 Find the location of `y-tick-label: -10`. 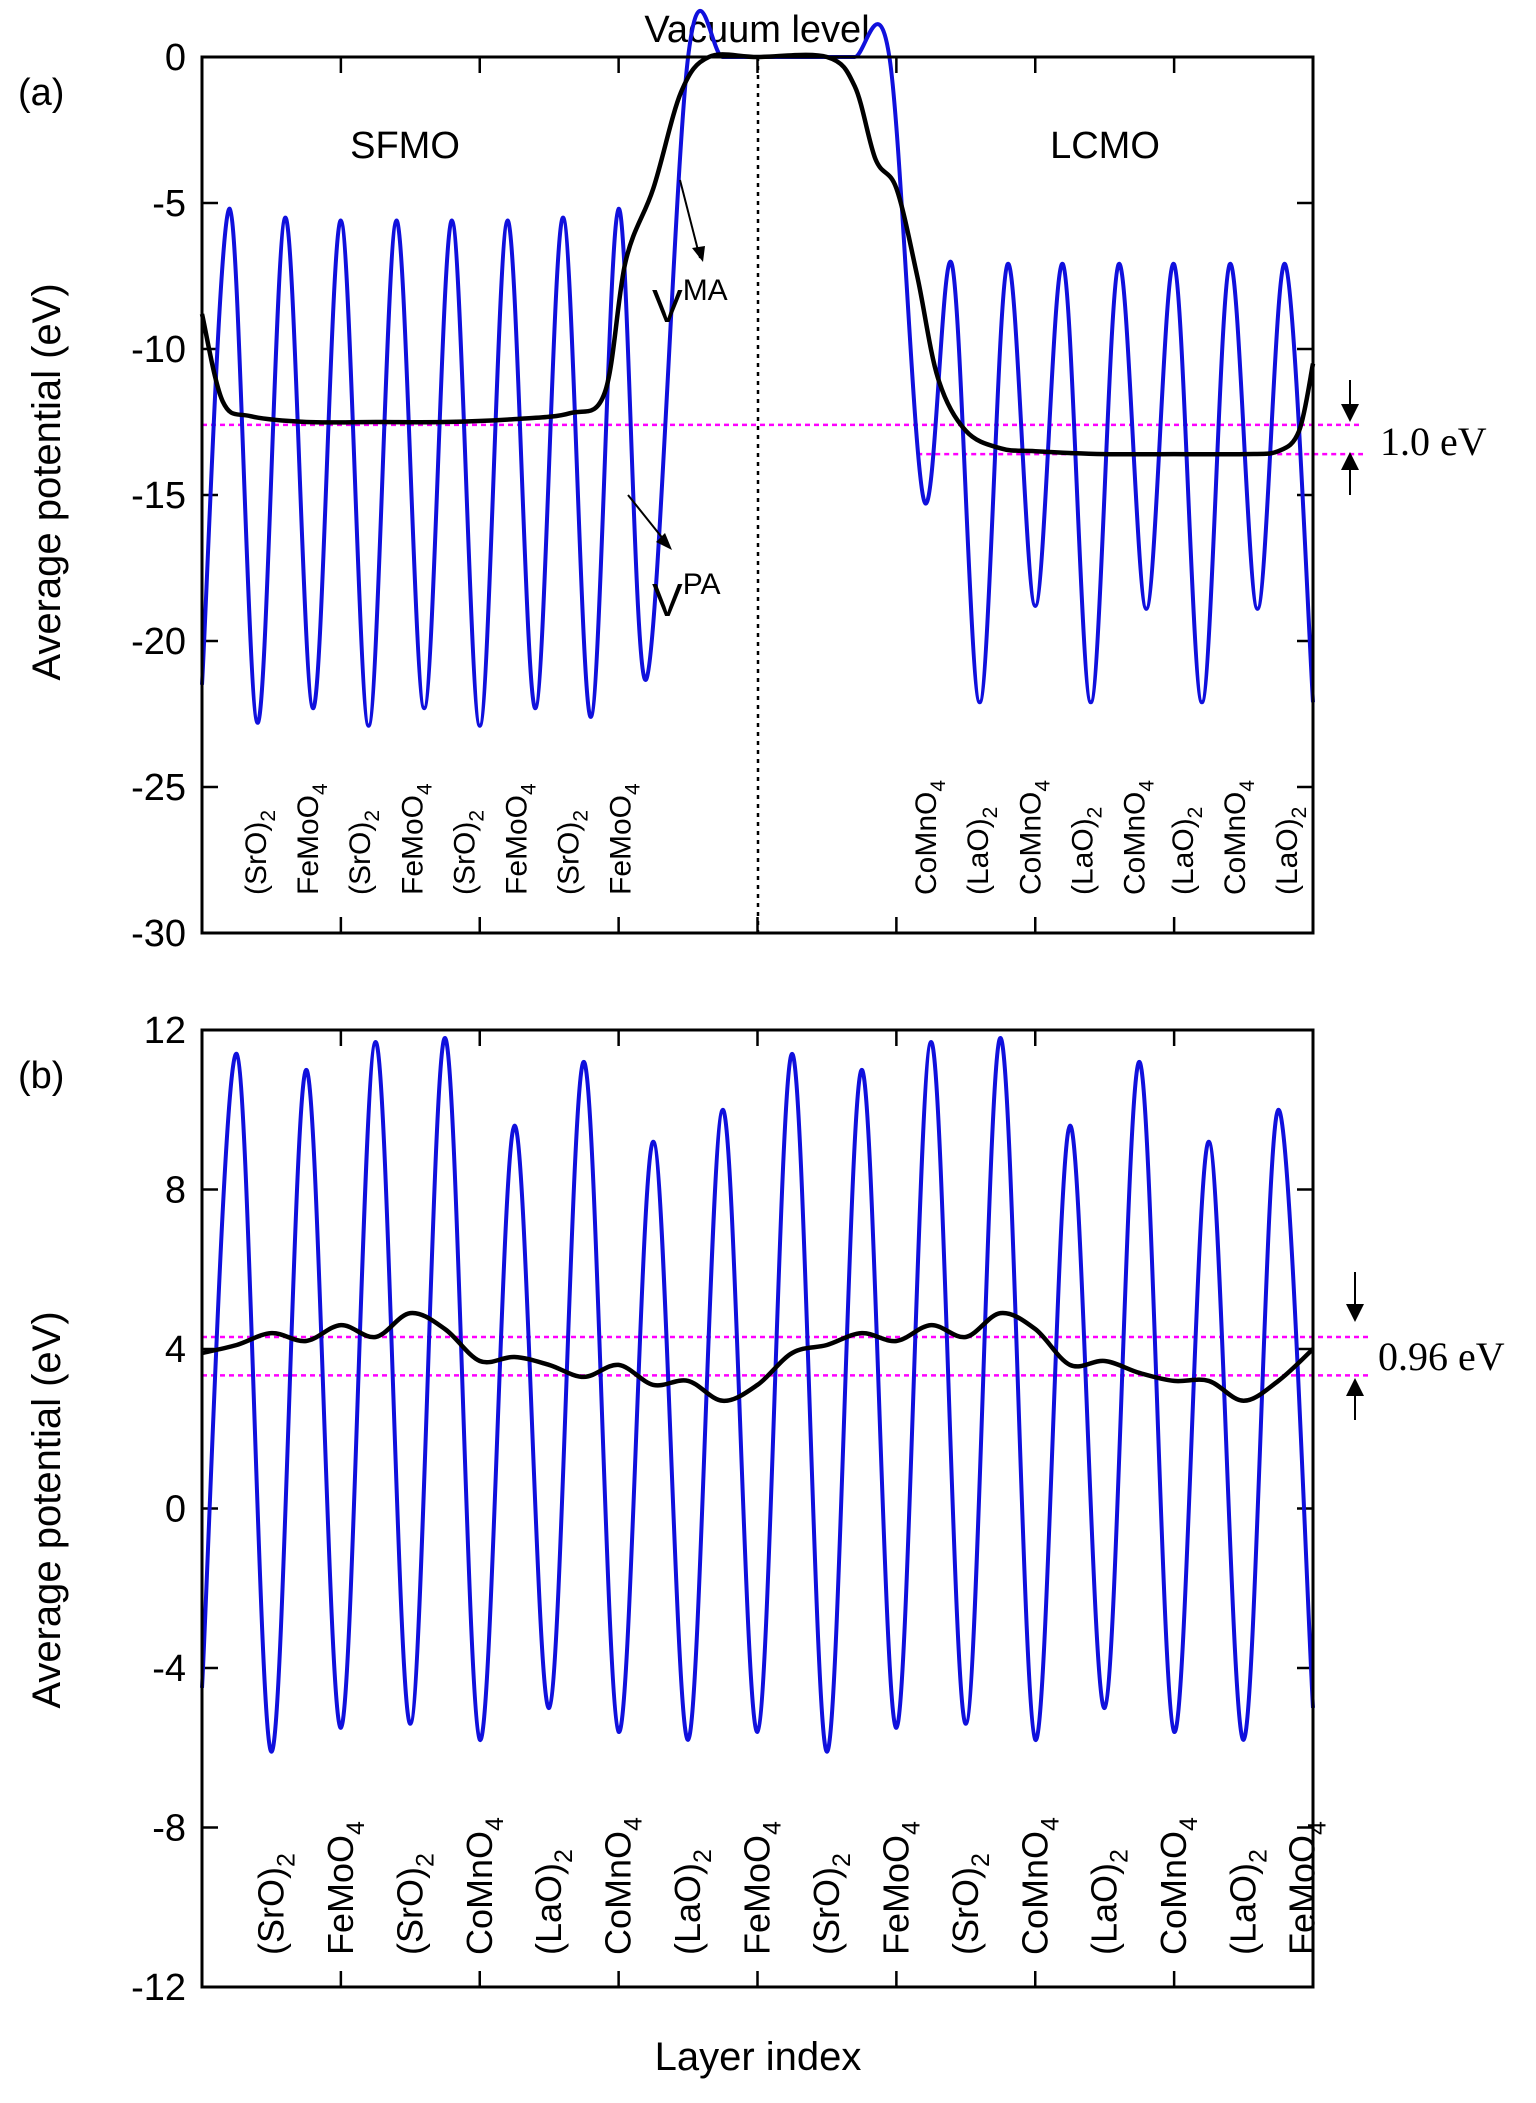

y-tick-label: -10 is located at coordinates (158, 350).